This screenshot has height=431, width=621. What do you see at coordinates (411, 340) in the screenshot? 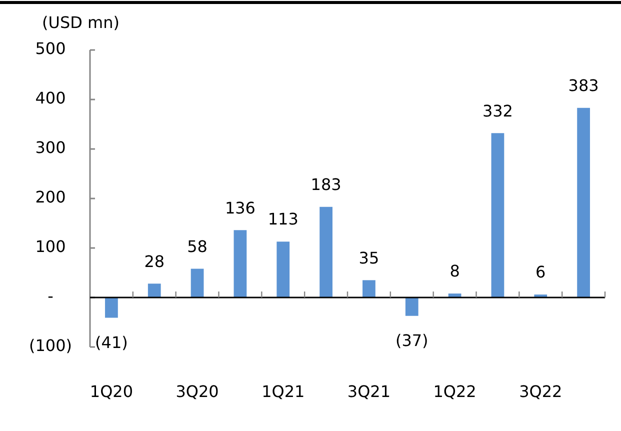
I see `data-label: (37)` at bounding box center [411, 340].